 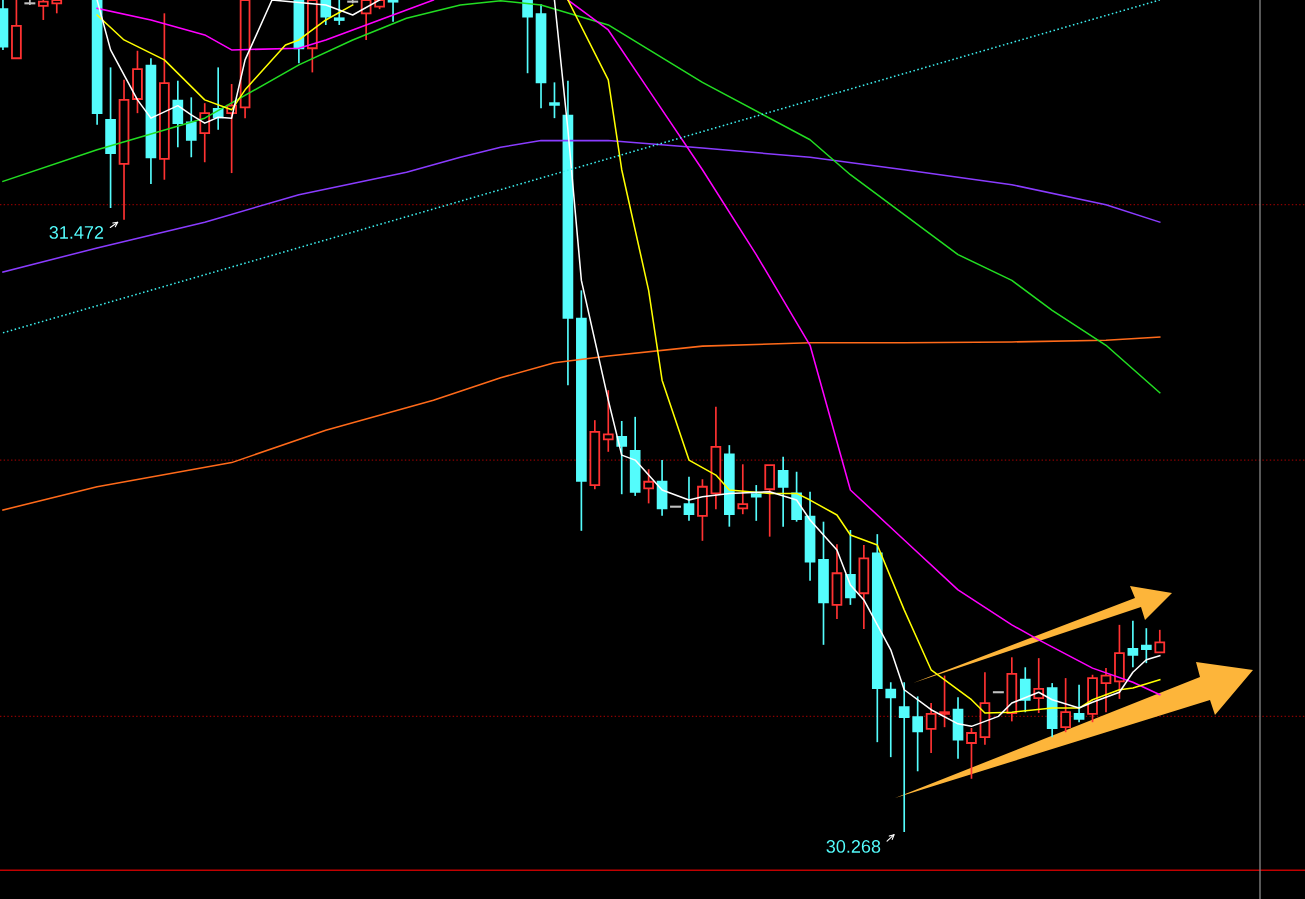 I want to click on annotation: 31.472, so click(x=76, y=232).